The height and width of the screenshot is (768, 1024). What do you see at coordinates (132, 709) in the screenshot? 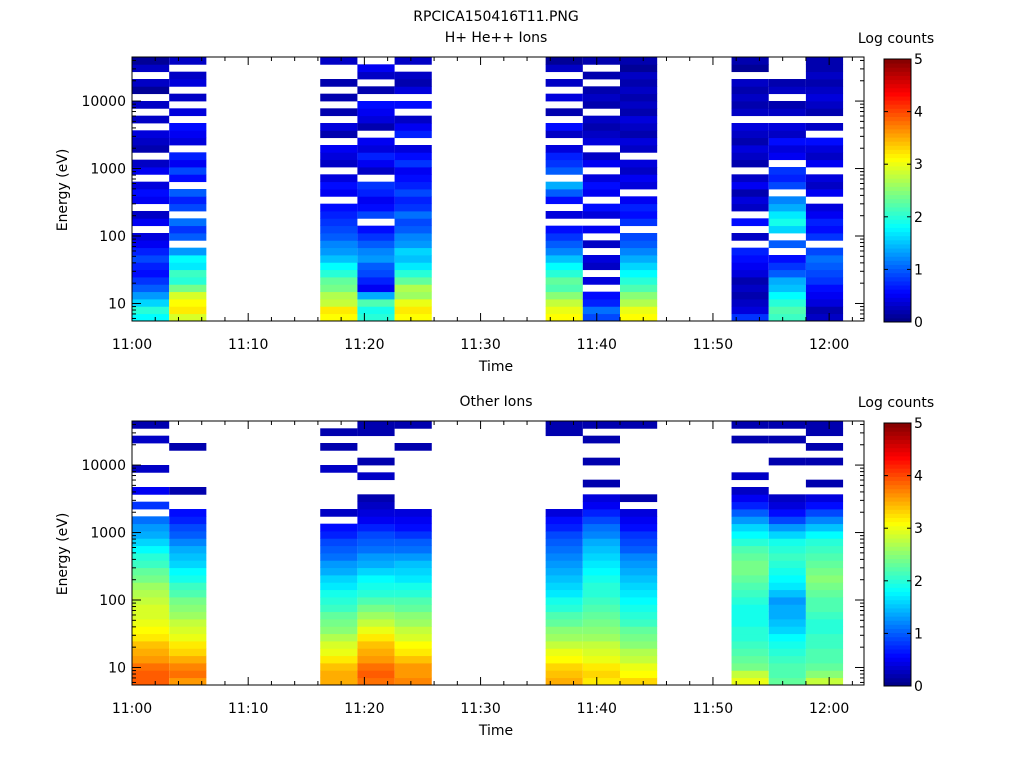
I see `x-tick-label: 11:00` at bounding box center [132, 709].